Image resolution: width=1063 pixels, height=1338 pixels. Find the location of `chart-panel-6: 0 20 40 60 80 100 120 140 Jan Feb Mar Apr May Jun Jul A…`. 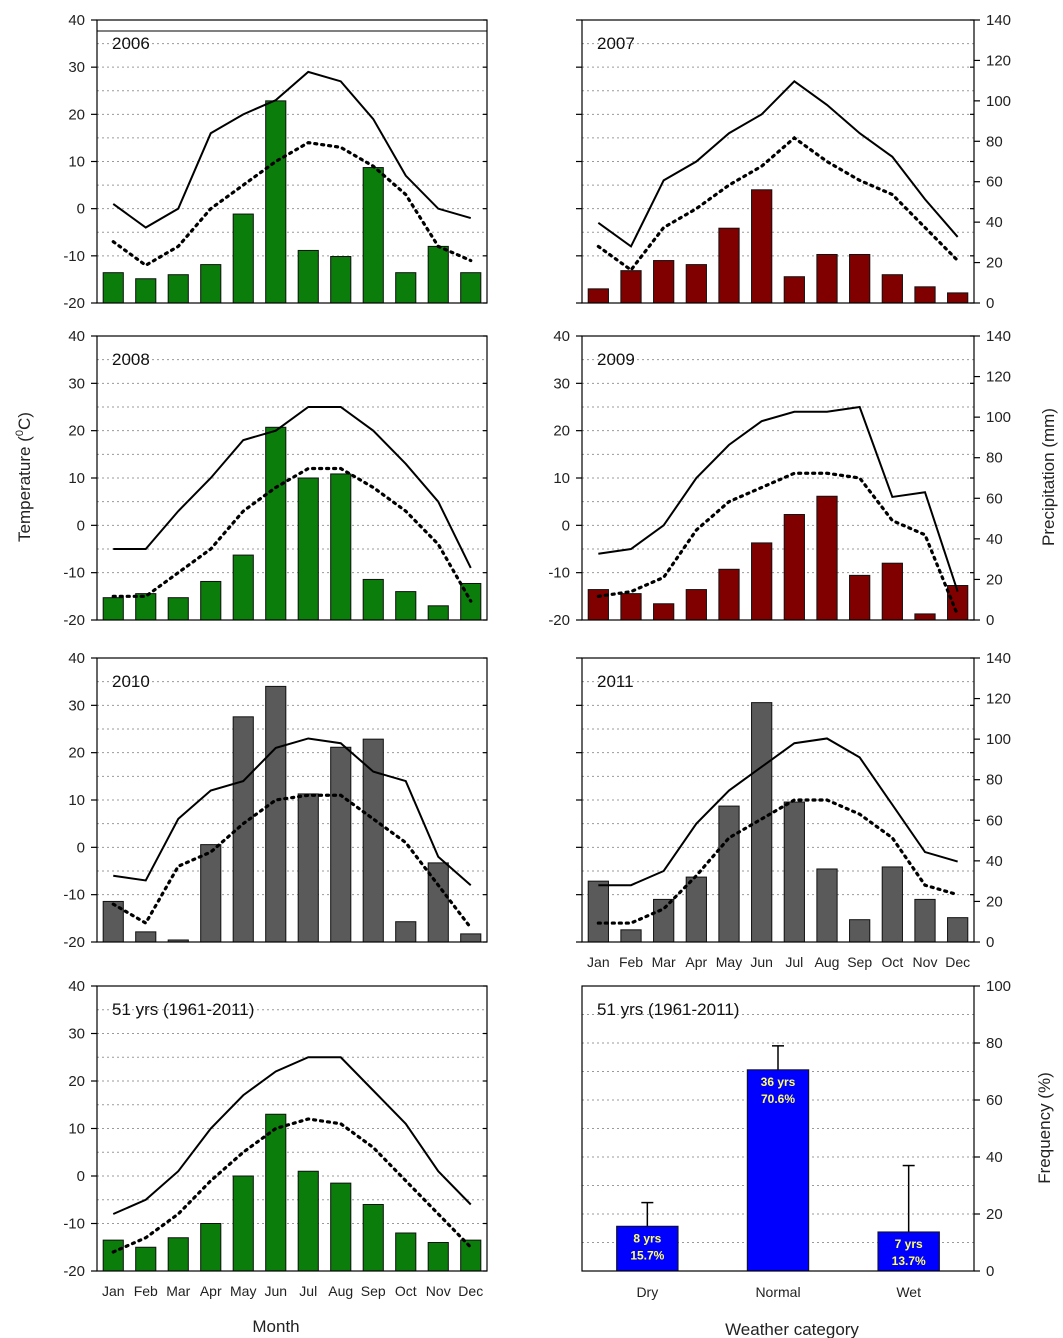

chart-panel-6: 0 20 40 60 80 100 120 140 Jan Feb Mar Apr May Jun Jul A… is located at coordinates (793, 810).